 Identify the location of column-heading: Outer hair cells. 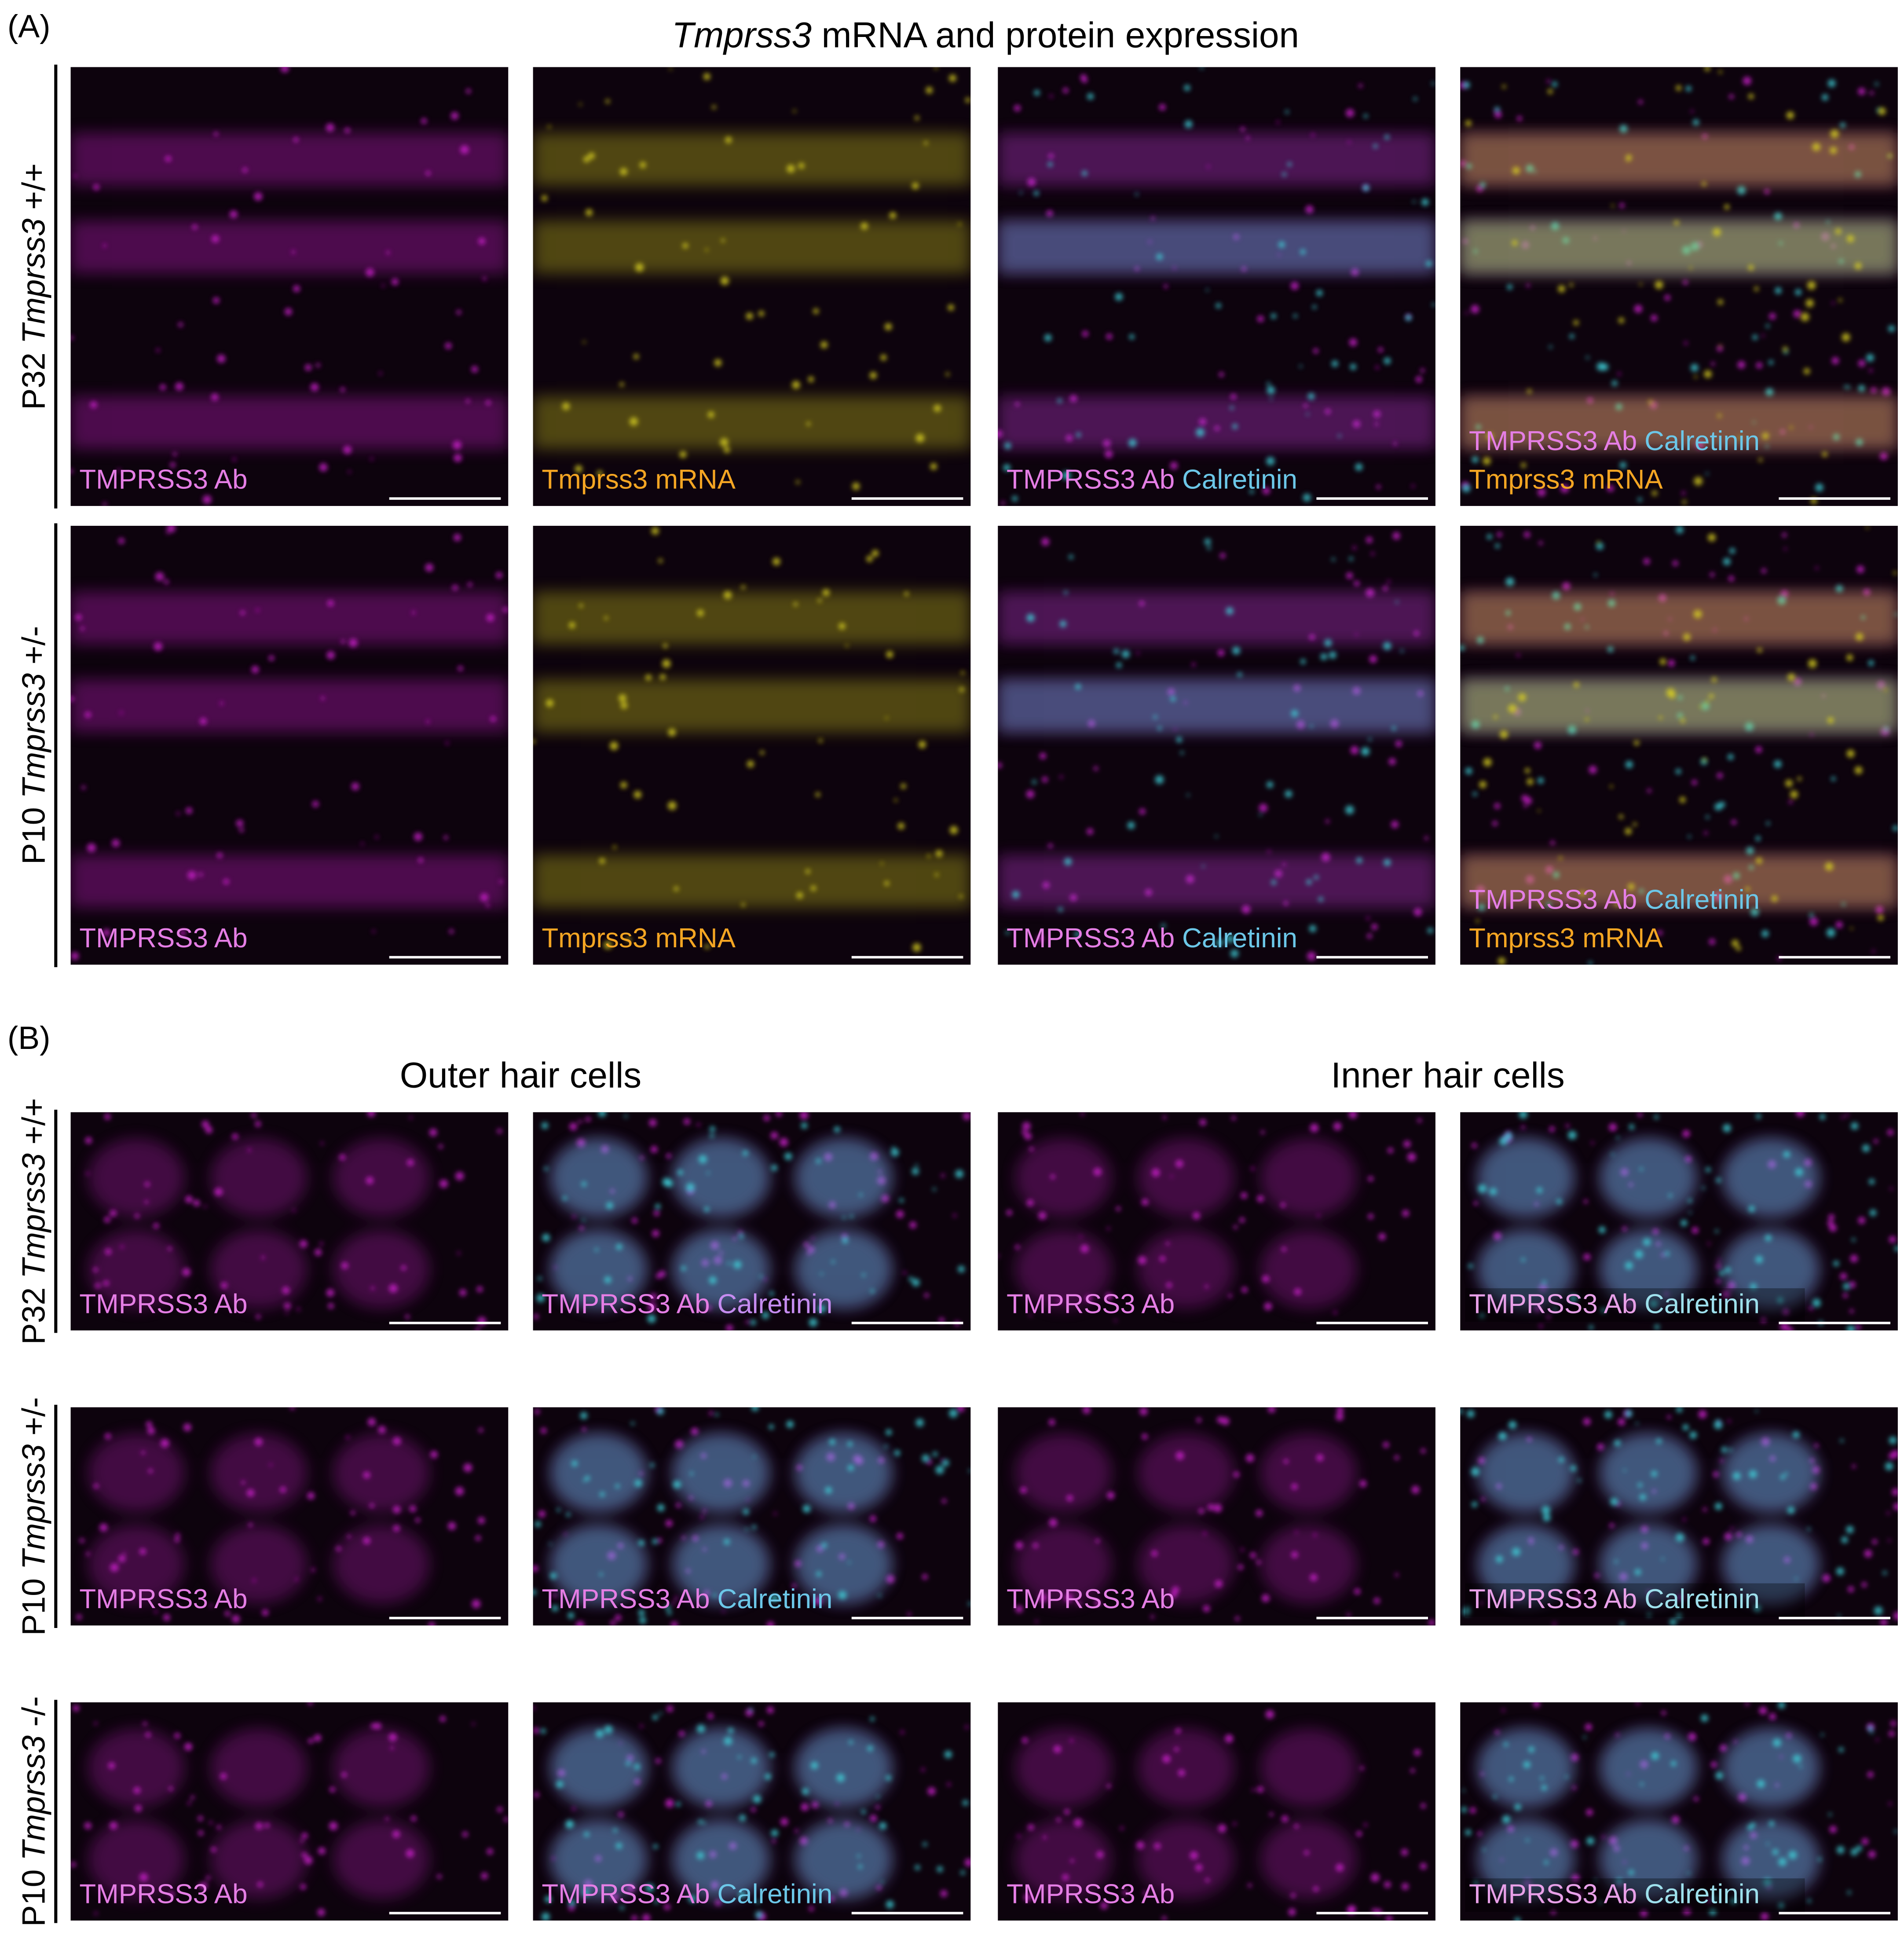
(520, 1075).